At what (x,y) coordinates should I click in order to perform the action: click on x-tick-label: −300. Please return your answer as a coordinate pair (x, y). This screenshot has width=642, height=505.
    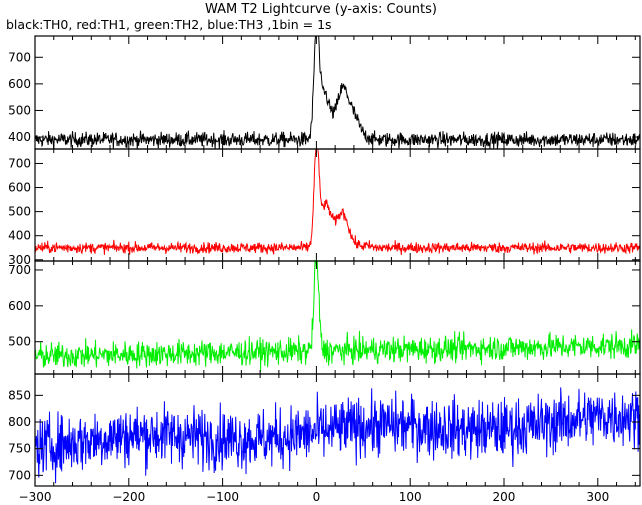
    Looking at the image, I should click on (35, 497).